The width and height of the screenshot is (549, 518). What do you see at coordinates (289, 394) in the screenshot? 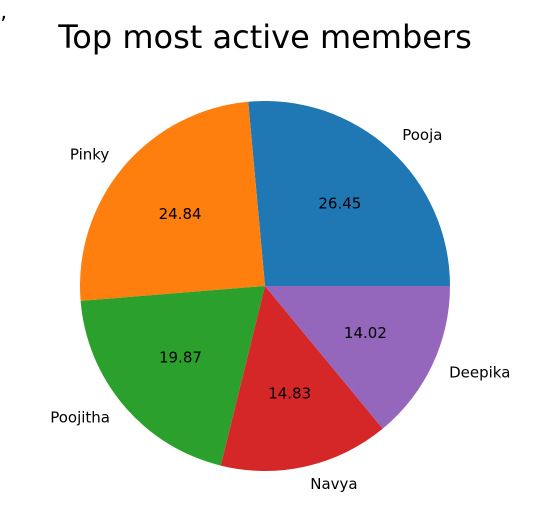
I see `value-label-navya: 14.83` at bounding box center [289, 394].